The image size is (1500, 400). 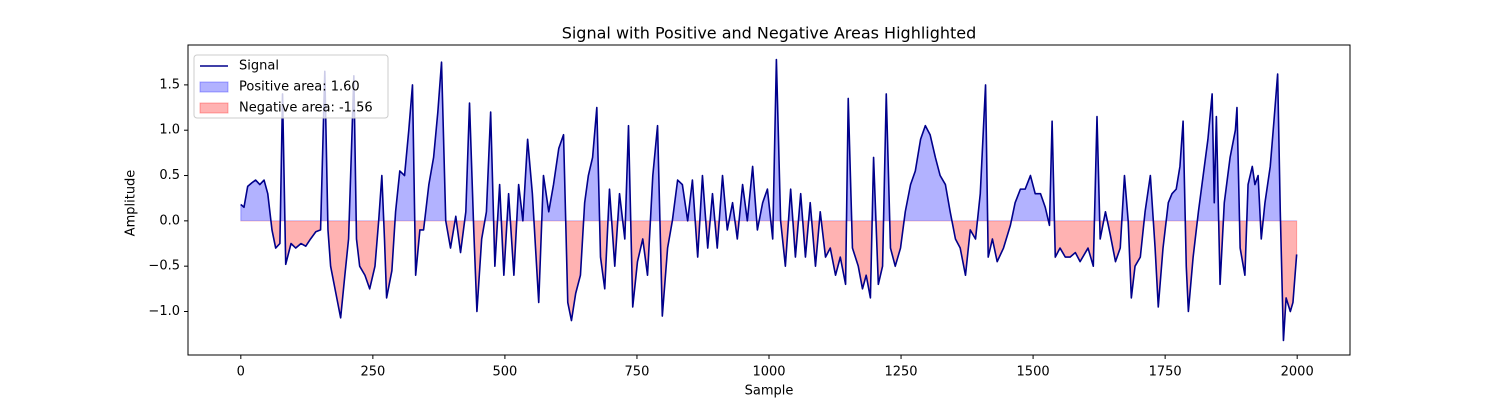 I want to click on x-tick-label: 1000, so click(x=768, y=372).